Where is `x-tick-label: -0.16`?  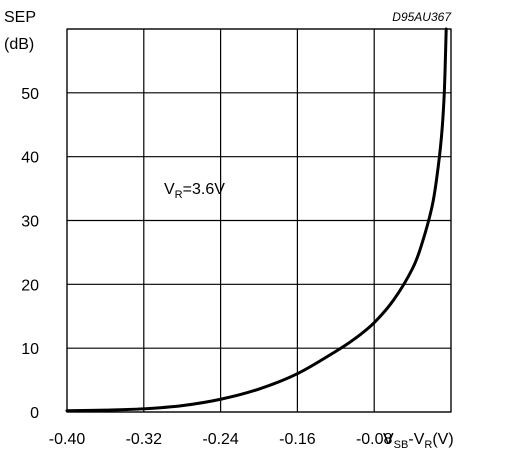
x-tick-label: -0.16 is located at coordinates (297, 439).